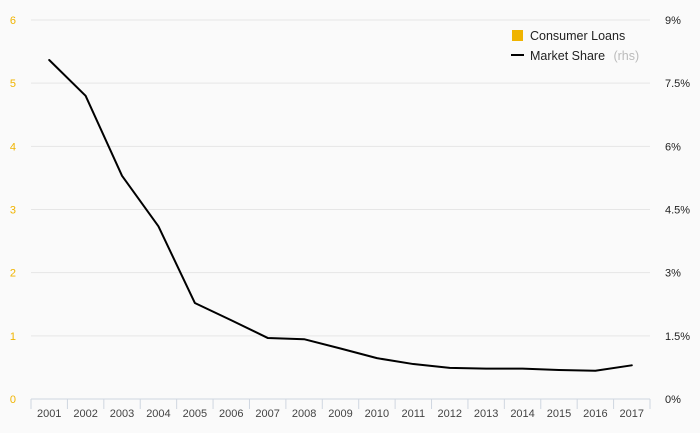  Describe the element at coordinates (158, 414) in the screenshot. I see `x-tick-label: 2004` at that location.